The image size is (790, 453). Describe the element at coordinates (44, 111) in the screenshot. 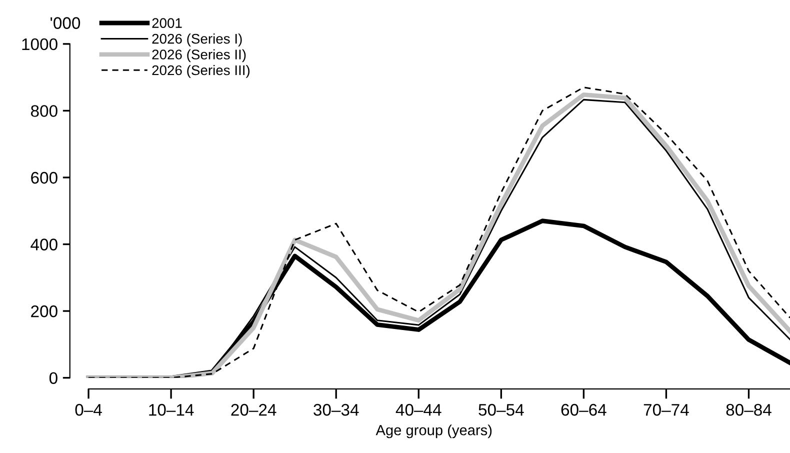

I see `y-tick-label: 800` at that location.